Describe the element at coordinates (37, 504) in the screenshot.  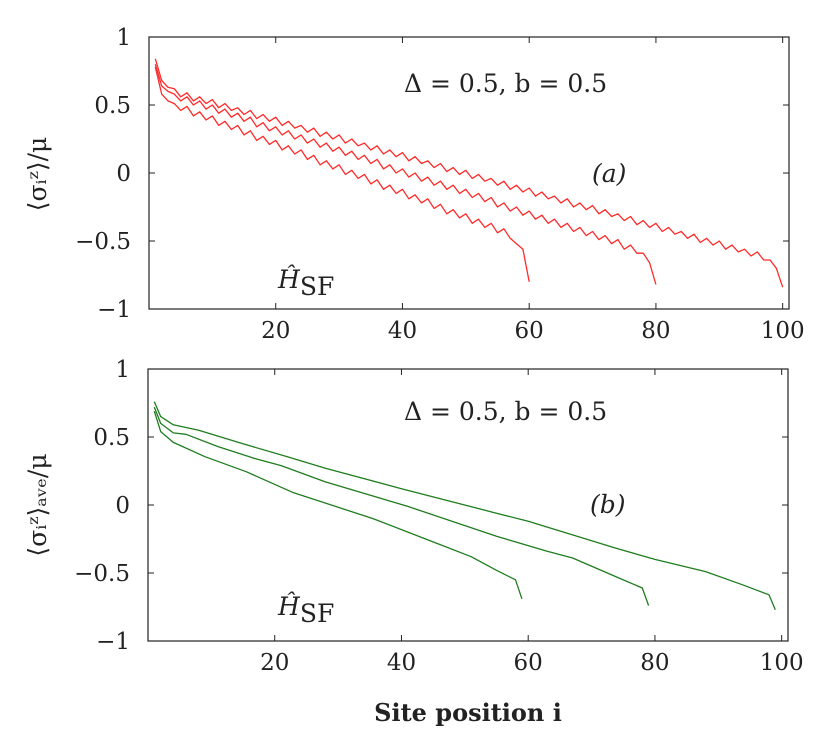
I see `ylabel-b: ⟨σᵢᶻ⟩ₐᵥₑ/μ` at that location.